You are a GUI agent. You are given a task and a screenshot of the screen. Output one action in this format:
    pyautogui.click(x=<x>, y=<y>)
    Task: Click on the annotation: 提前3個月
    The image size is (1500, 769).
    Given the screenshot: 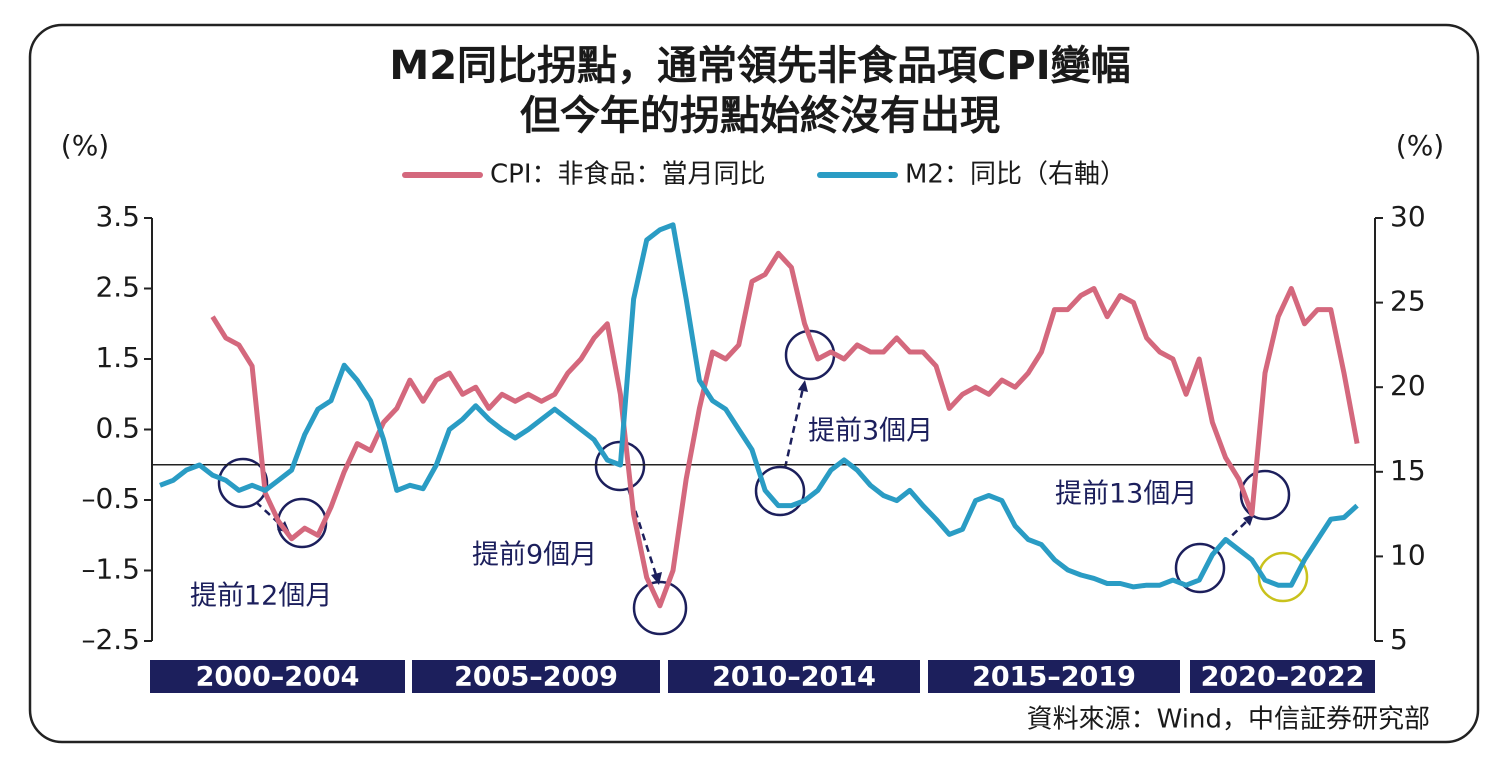 What is the action you would take?
    pyautogui.click(x=870, y=431)
    